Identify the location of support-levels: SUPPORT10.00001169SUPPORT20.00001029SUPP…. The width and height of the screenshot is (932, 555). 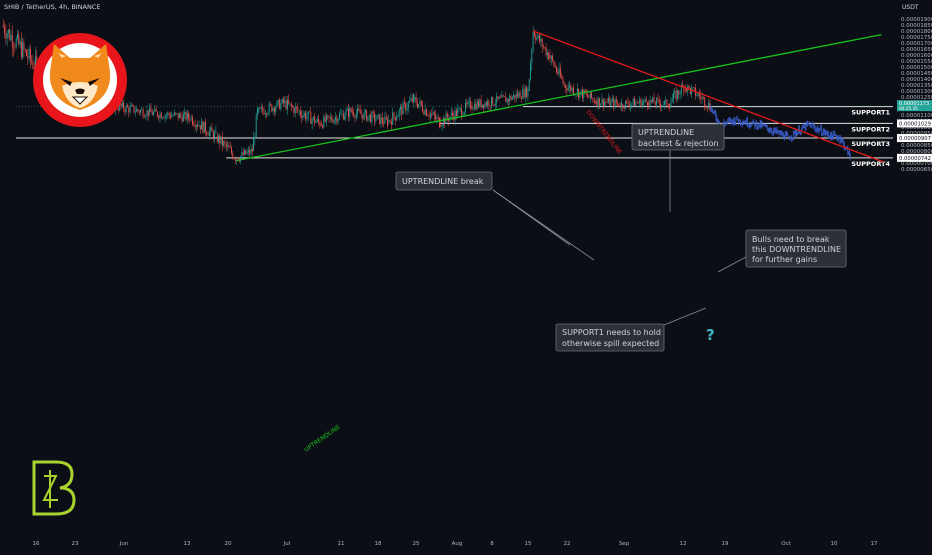
(474, 134).